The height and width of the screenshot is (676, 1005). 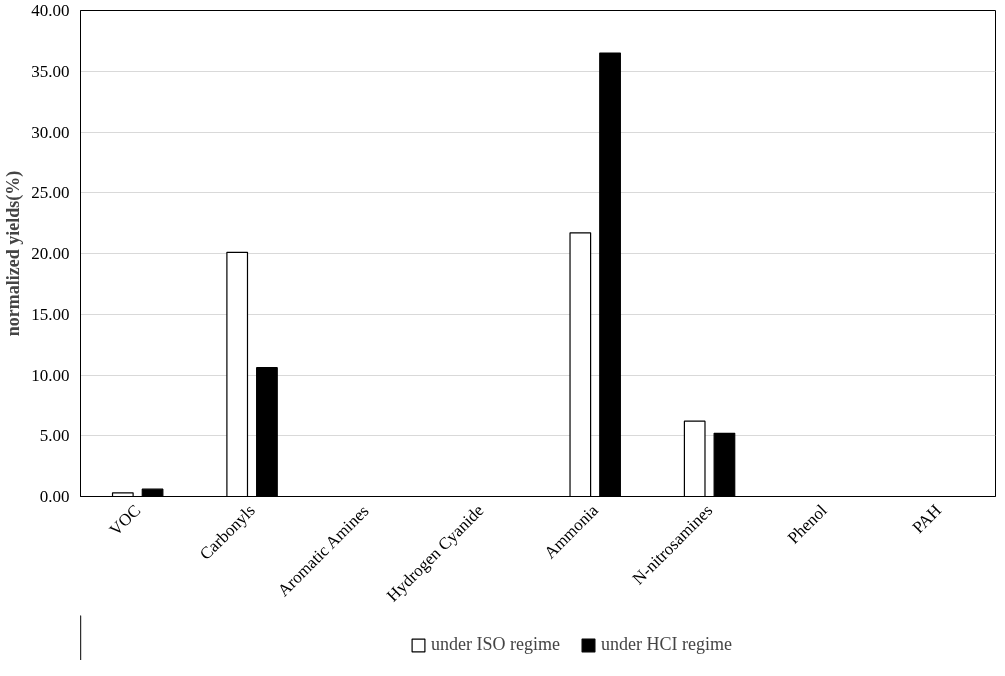 What do you see at coordinates (50, 253) in the screenshot?
I see `y-tick-label: 20.00` at bounding box center [50, 253].